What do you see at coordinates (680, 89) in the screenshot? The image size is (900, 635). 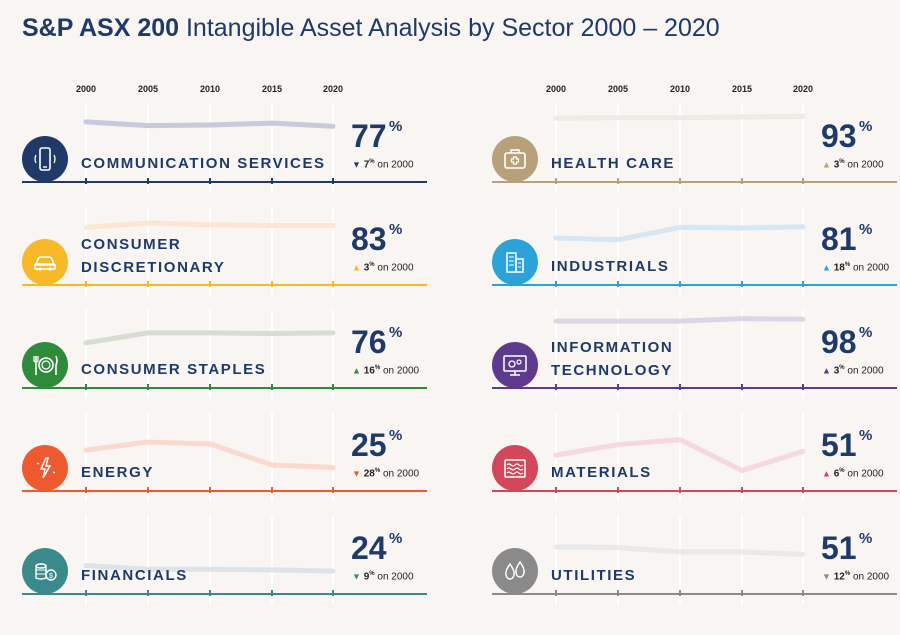 I see `x-tick-label: 2010` at bounding box center [680, 89].